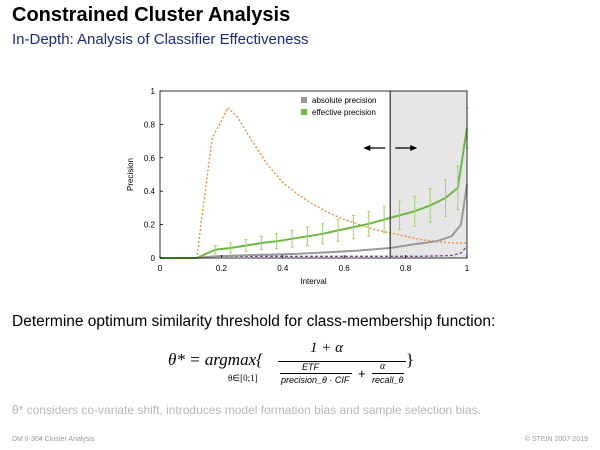 Image resolution: width=600 pixels, height=450 pixels. Describe the element at coordinates (344, 100) in the screenshot. I see `legend-label-absolute: absolute precision` at that location.